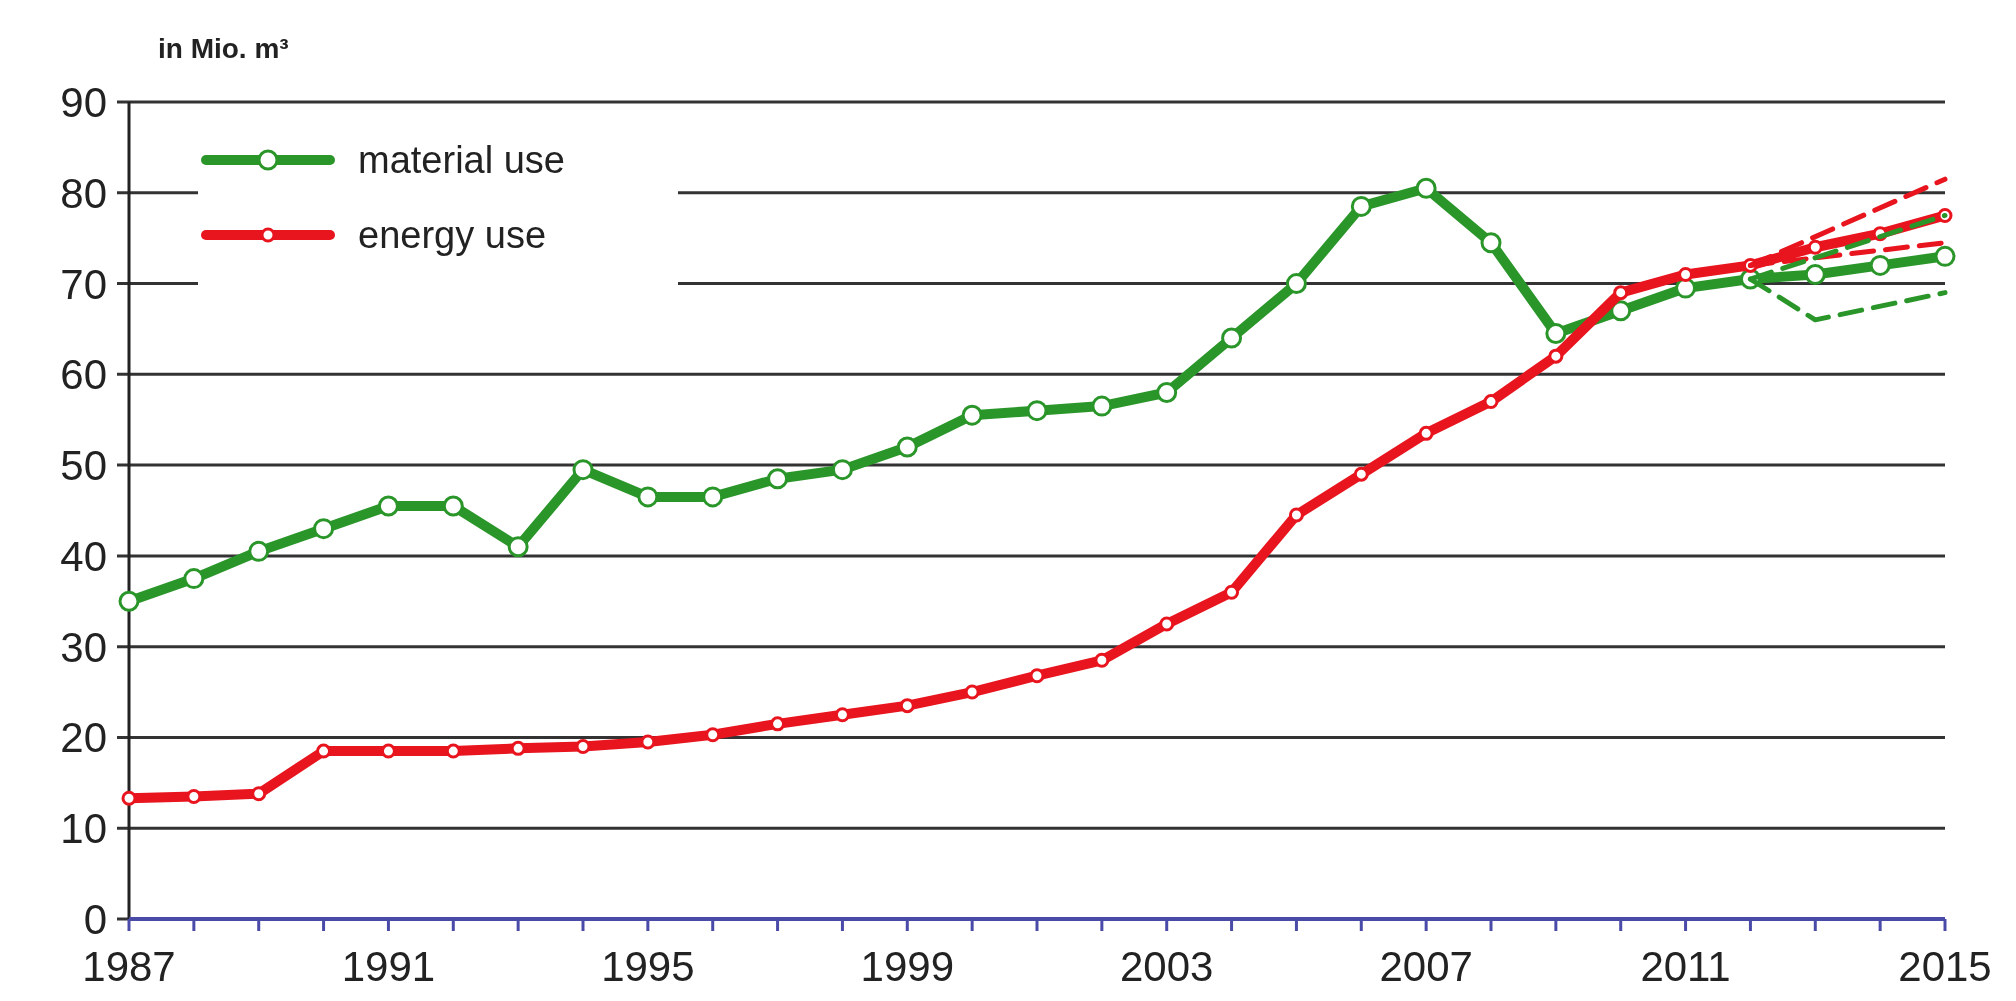  What do you see at coordinates (1426, 966) in the screenshot?
I see `x-tick-label: 2007` at bounding box center [1426, 966].